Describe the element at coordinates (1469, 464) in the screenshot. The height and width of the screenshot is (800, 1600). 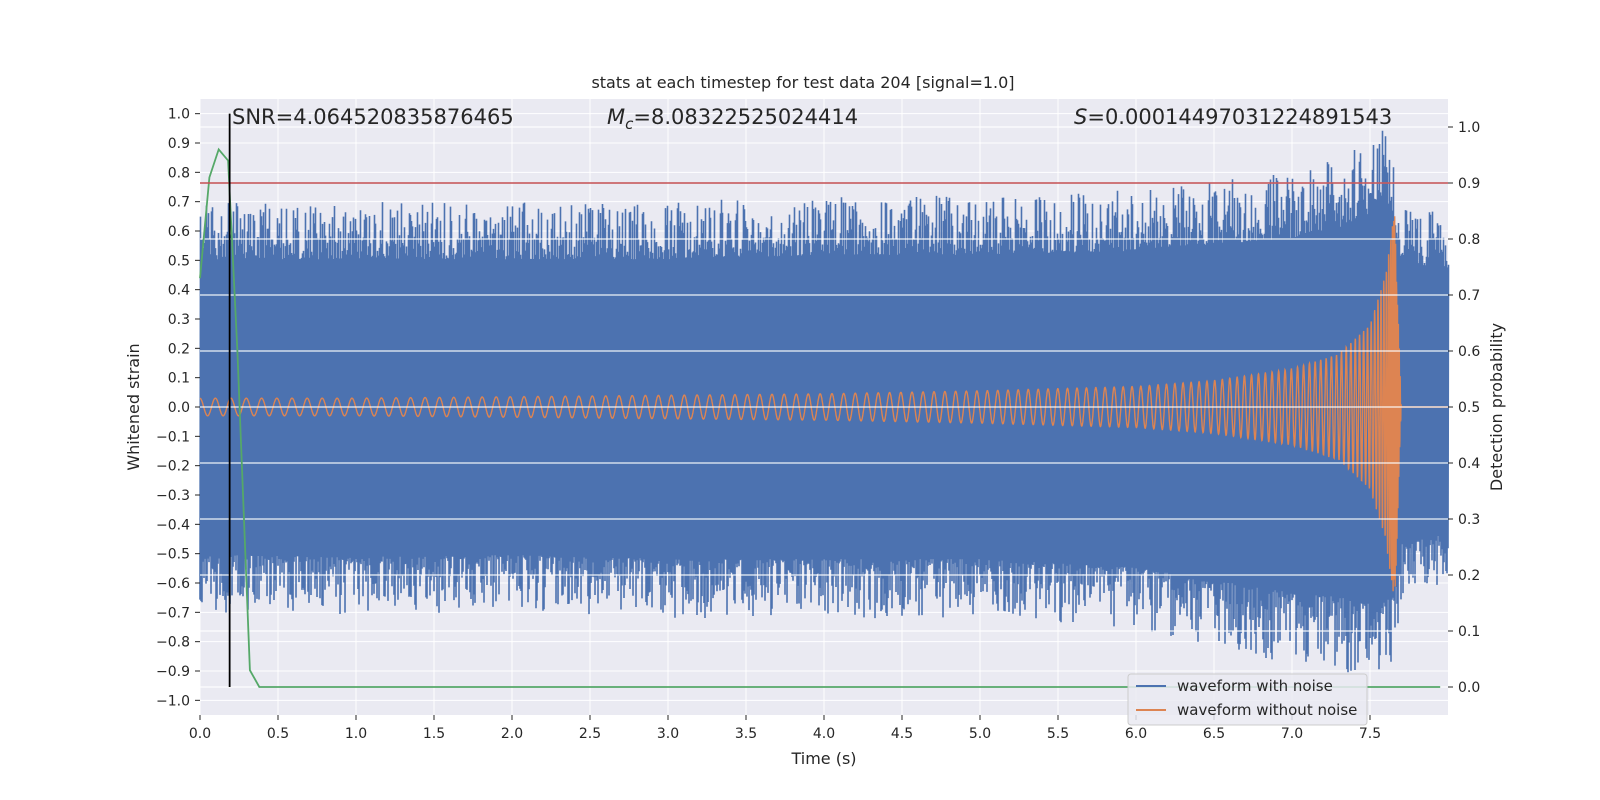
I see `y-right-tick-label: 0.4` at that location.